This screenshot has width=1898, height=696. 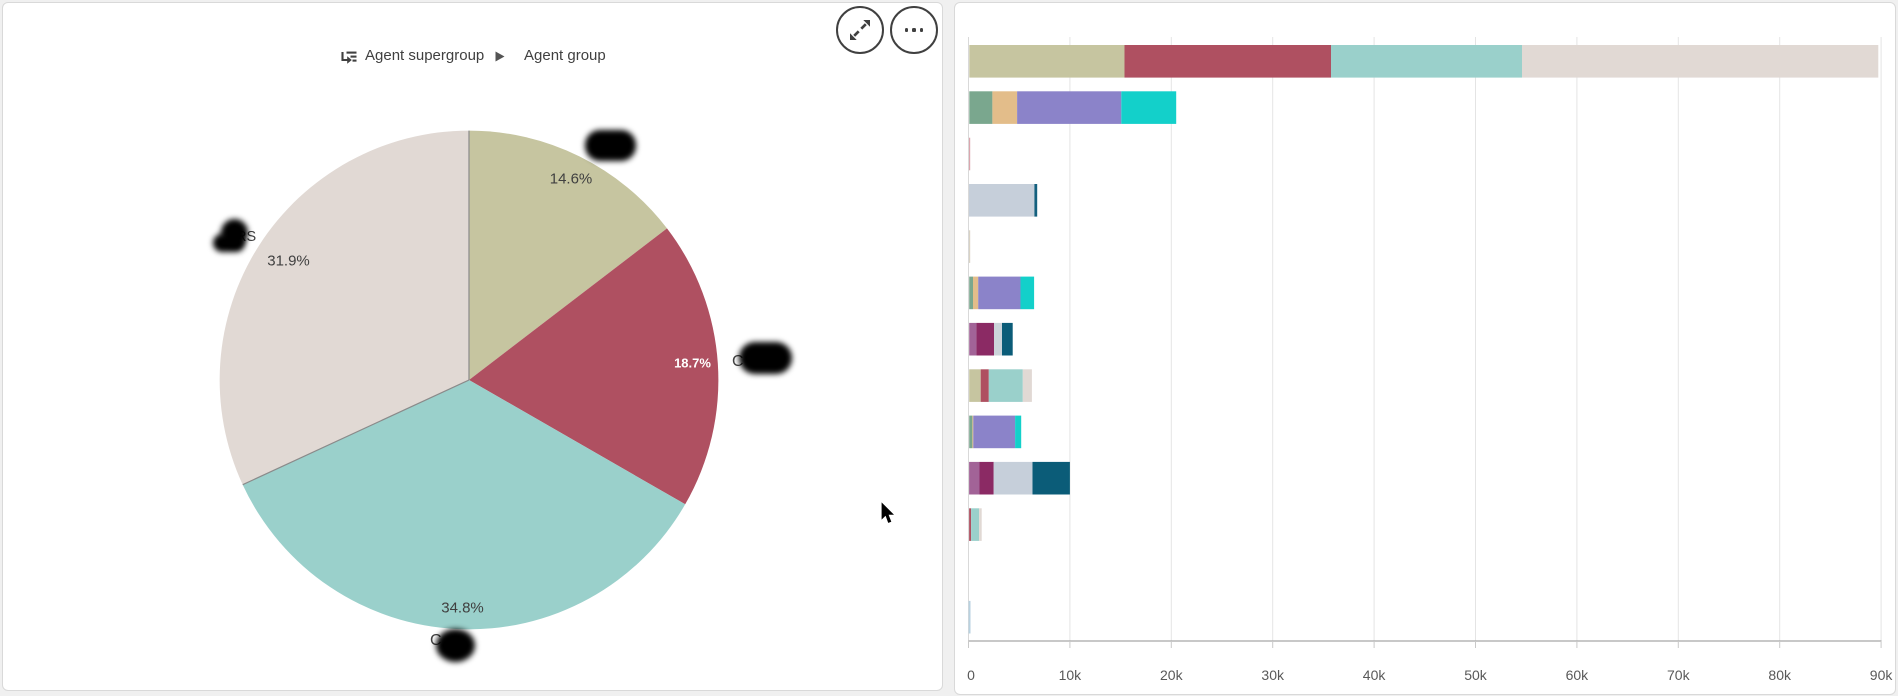 What do you see at coordinates (1476, 675) in the screenshot?
I see `svg-text: 50k` at bounding box center [1476, 675].